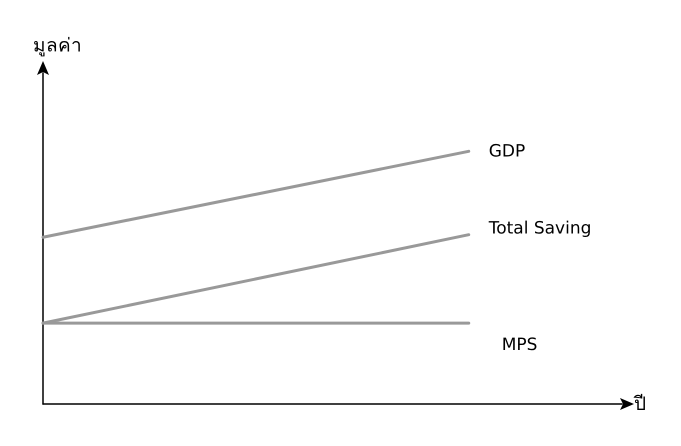 This screenshot has height=446, width=681. Describe the element at coordinates (507, 151) in the screenshot. I see `series-label: GDP` at that location.